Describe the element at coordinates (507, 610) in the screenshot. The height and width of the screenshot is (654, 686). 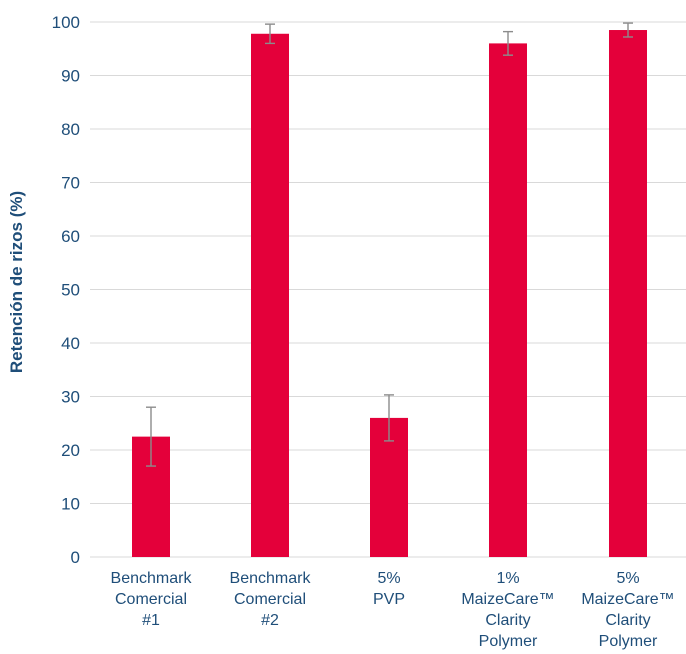
I see `x-category-label-4: 1% MaizeCare™ Clarity Polymer` at that location.